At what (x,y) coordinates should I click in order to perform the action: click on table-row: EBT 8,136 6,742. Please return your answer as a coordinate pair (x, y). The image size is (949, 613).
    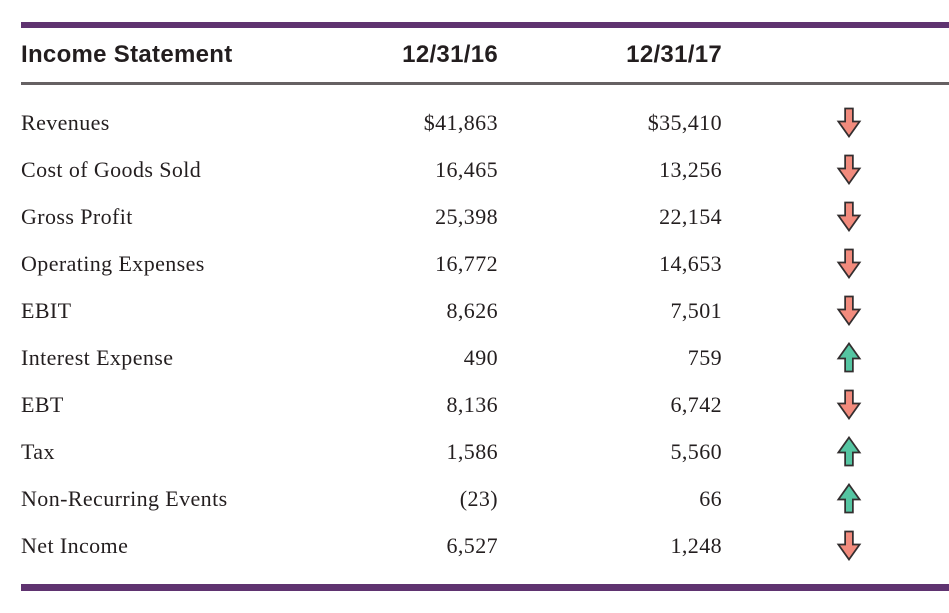
    Looking at the image, I should click on (474, 404).